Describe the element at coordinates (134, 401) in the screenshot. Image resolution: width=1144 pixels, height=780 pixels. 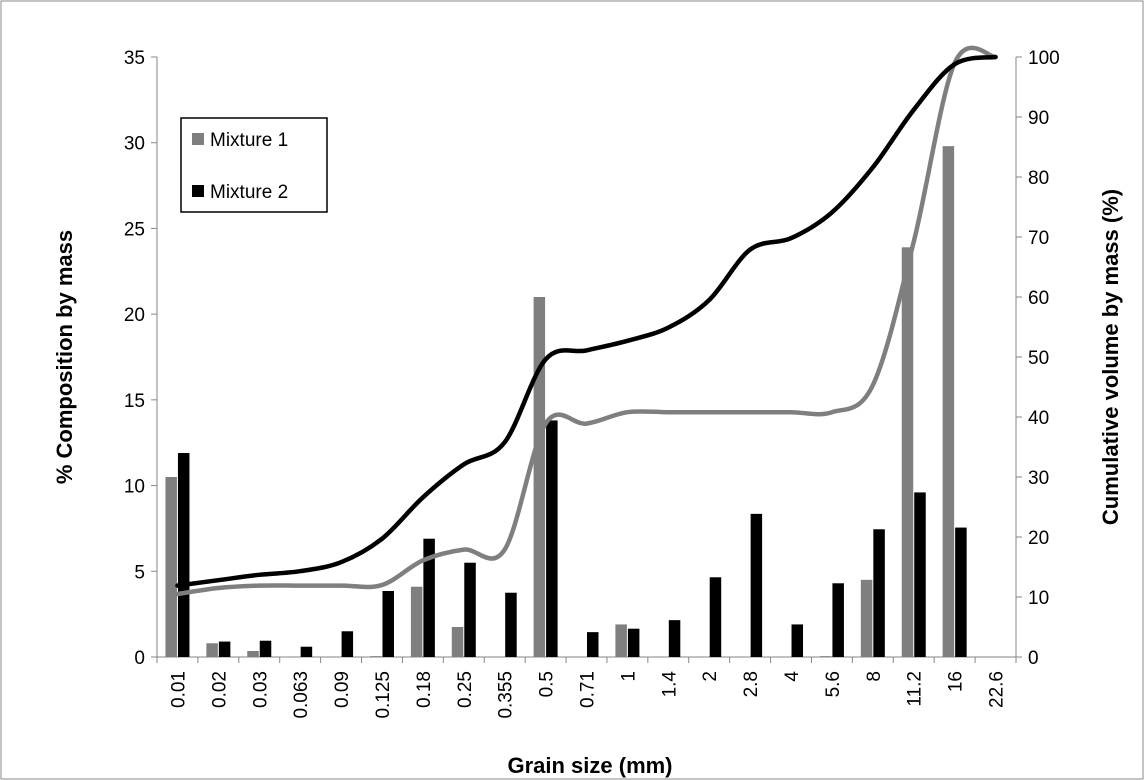
I see `y-tick-label: 15` at that location.